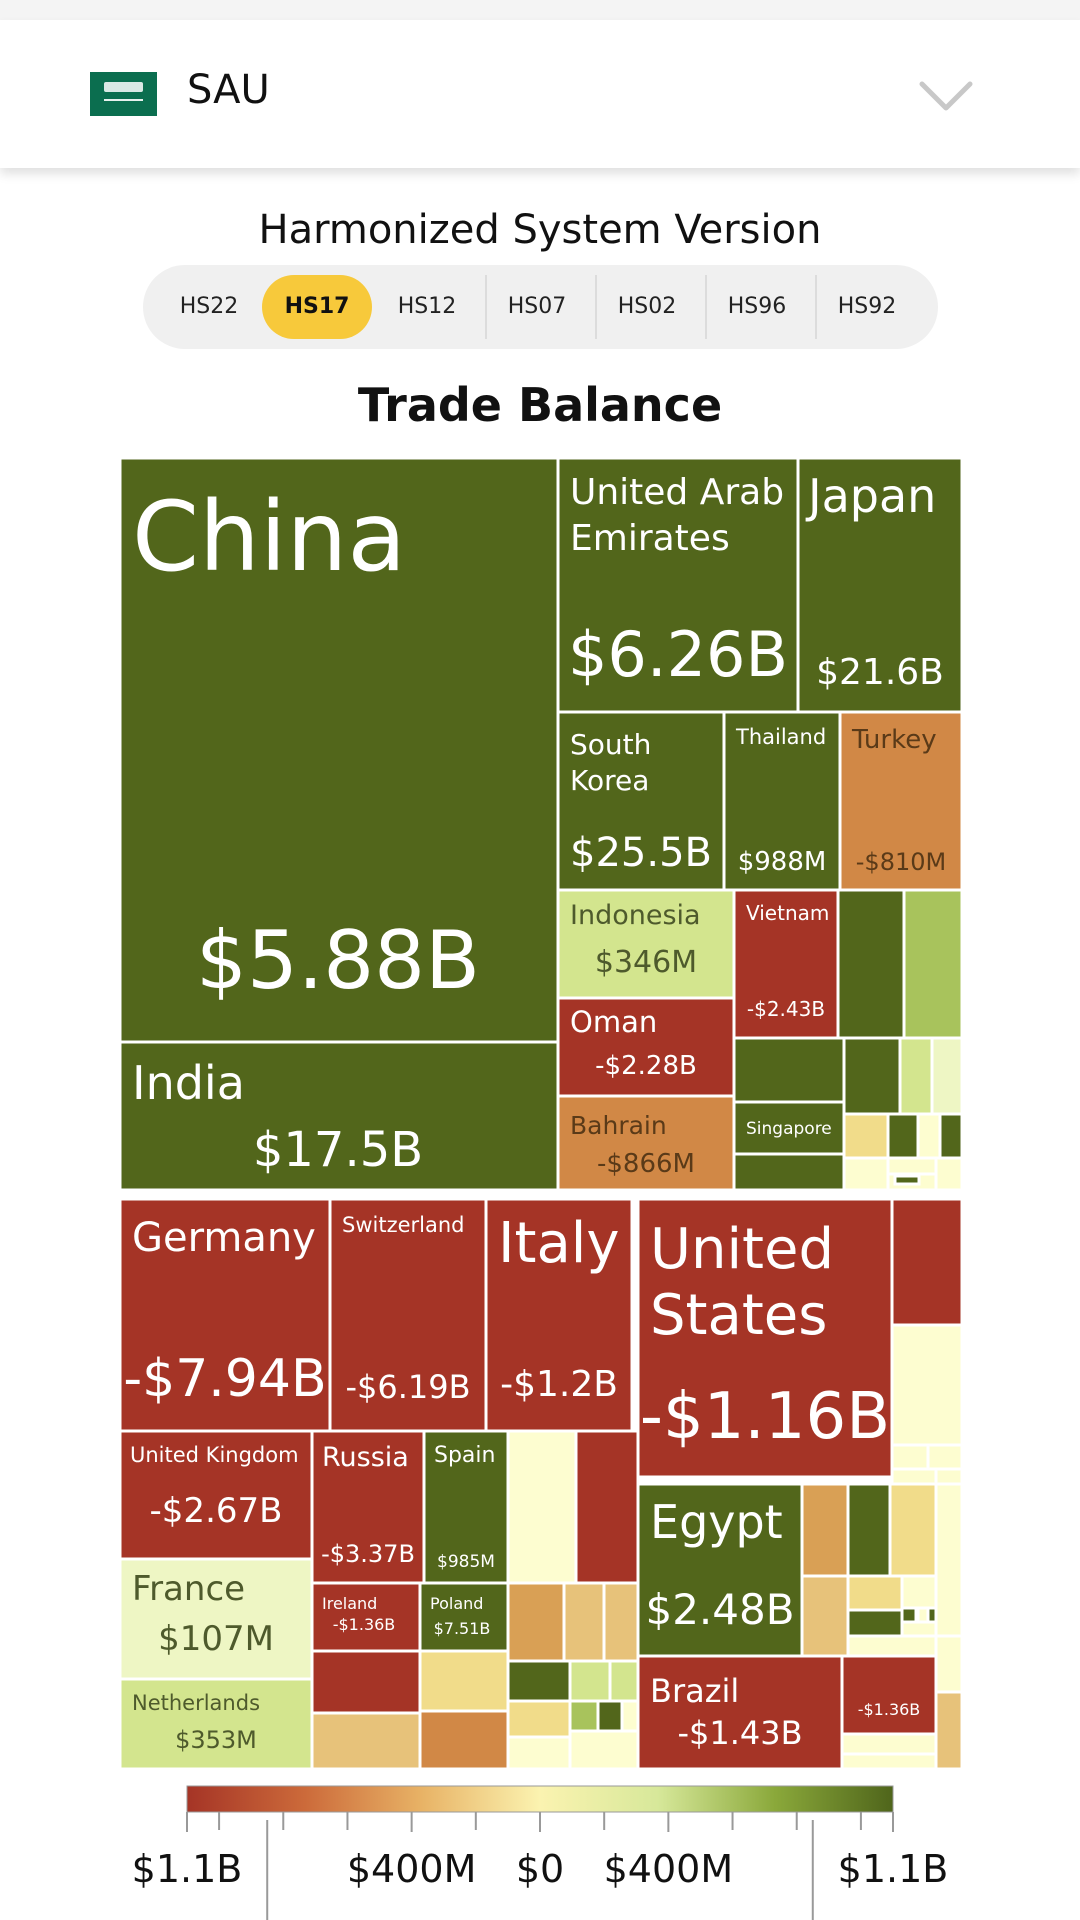  What do you see at coordinates (407, 1387) in the screenshot?
I see `tile-value-label: -$6.19B` at bounding box center [407, 1387].